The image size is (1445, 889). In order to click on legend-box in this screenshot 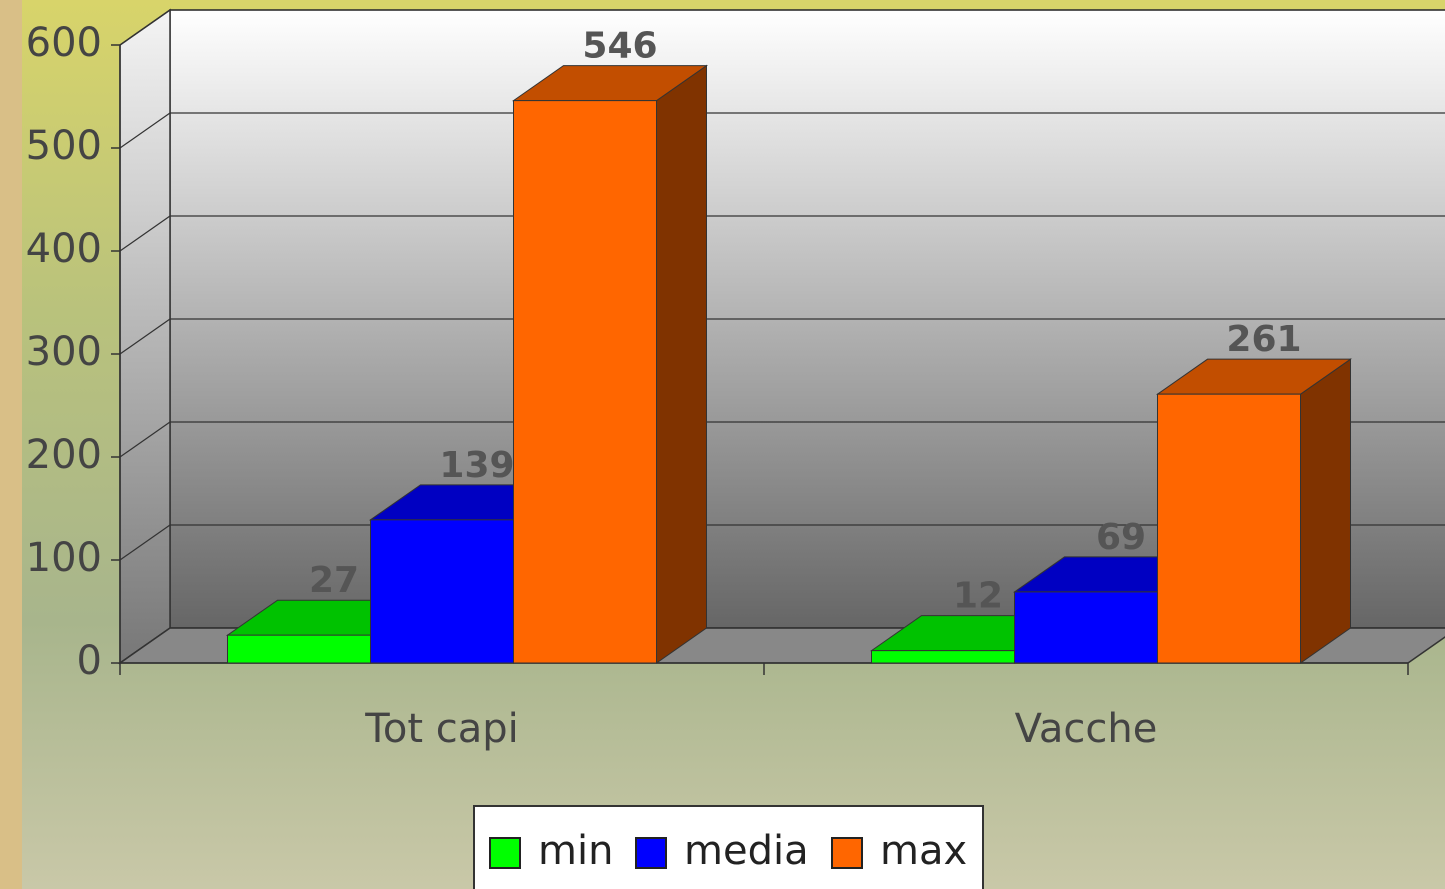, I will do `click(728, 847)`.